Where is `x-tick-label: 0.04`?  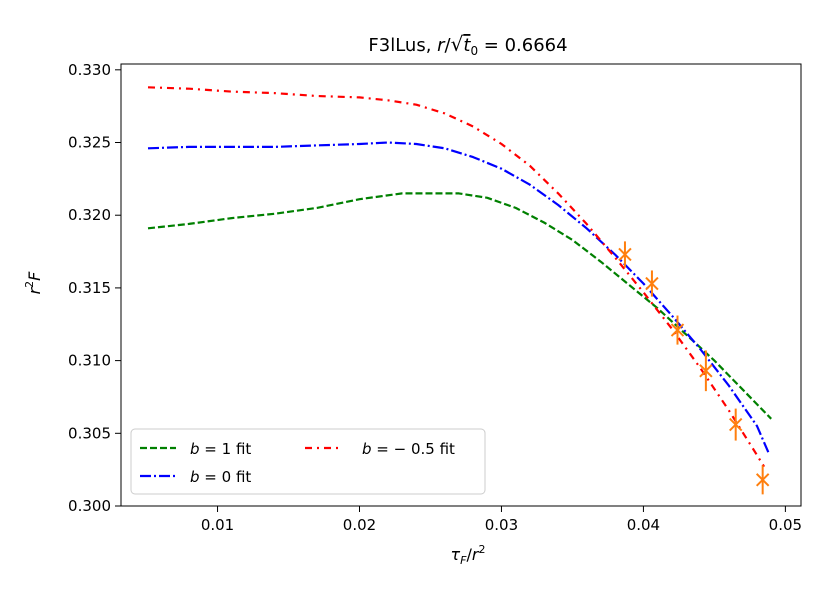 x-tick-label: 0.04 is located at coordinates (643, 525).